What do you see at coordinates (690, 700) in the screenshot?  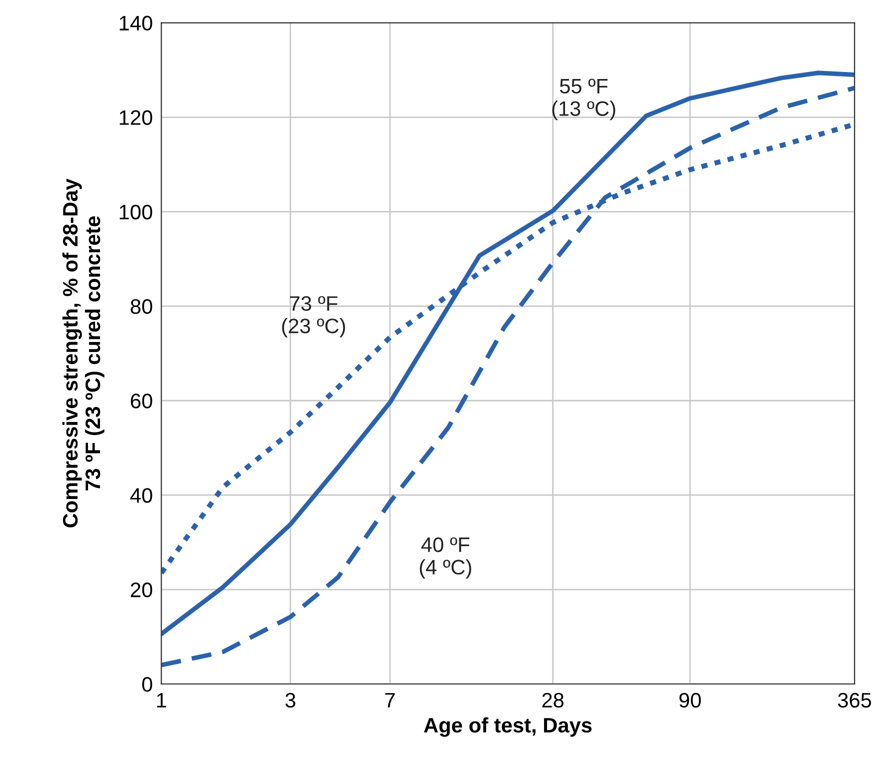 I see `x-tick-label: 90` at bounding box center [690, 700].